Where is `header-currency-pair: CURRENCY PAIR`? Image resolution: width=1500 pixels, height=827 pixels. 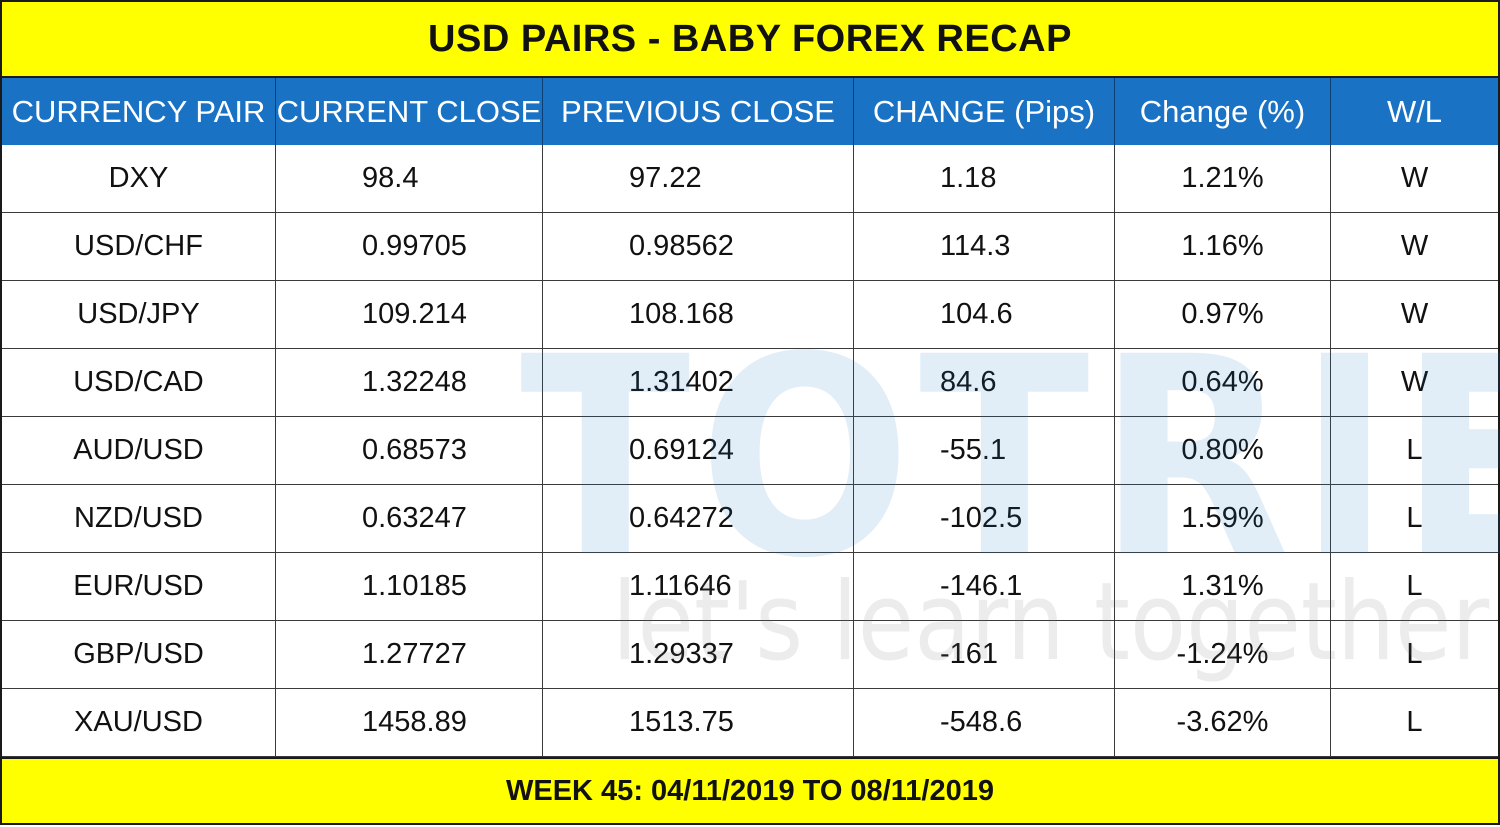
header-currency-pair: CURRENCY PAIR is located at coordinates (139, 111).